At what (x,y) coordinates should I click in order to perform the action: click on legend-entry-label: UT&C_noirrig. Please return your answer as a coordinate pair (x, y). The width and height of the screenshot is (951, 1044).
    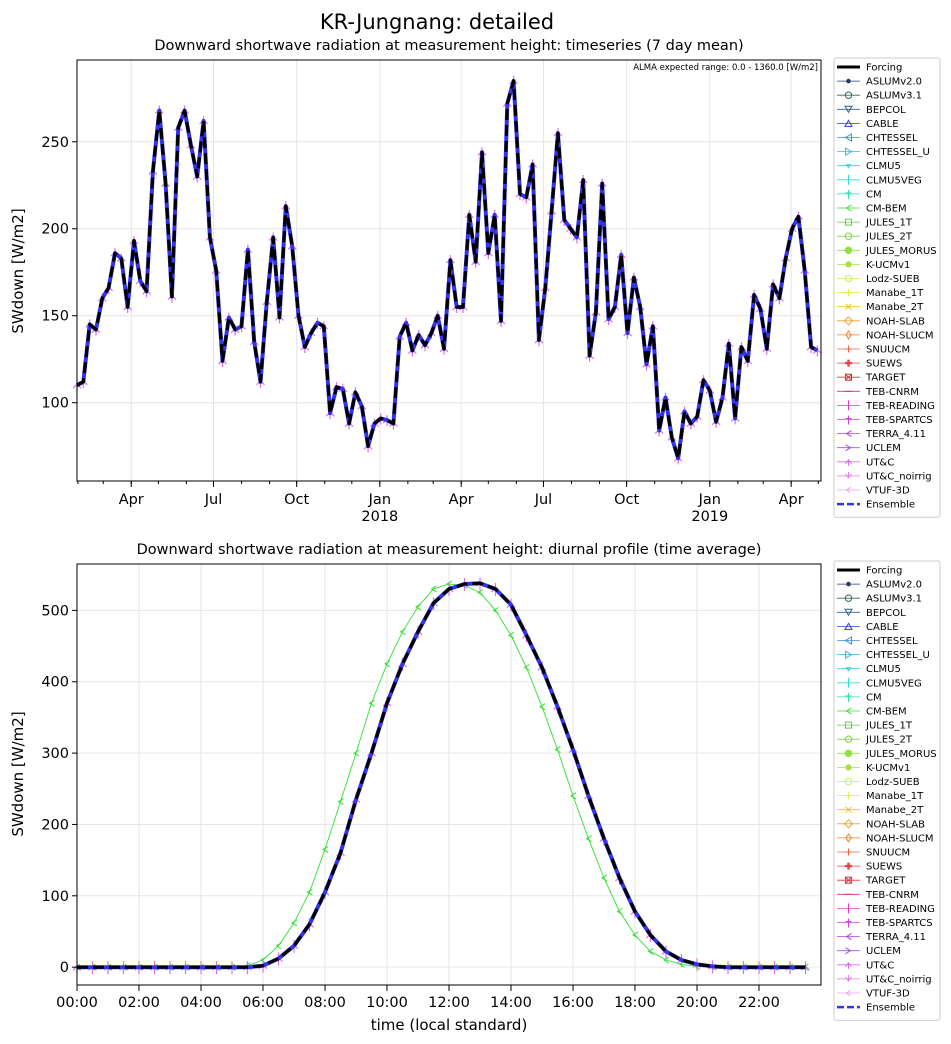
    Looking at the image, I should click on (899, 476).